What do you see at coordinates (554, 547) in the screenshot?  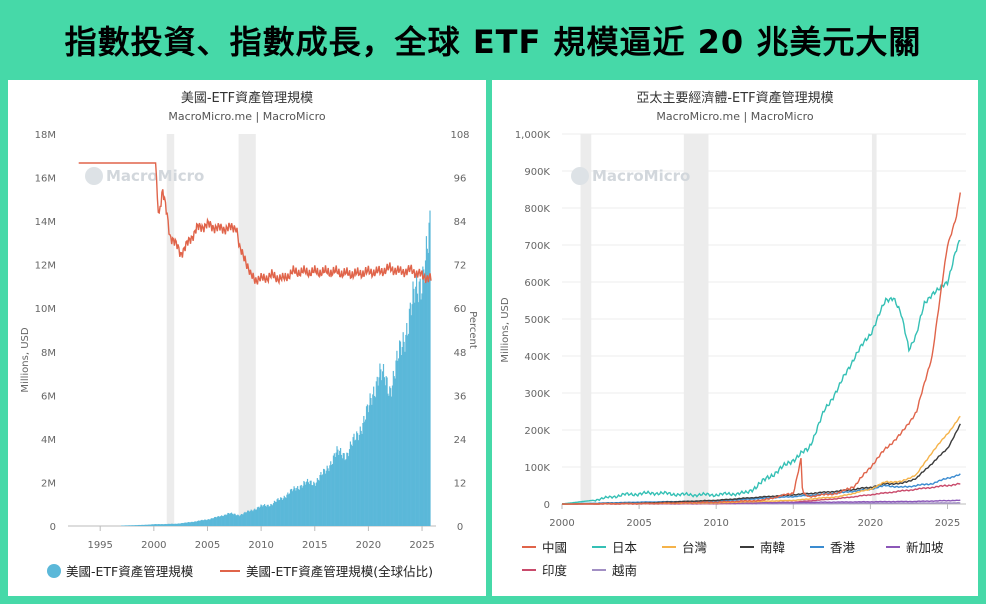 I see `legend-label: 中國` at bounding box center [554, 547].